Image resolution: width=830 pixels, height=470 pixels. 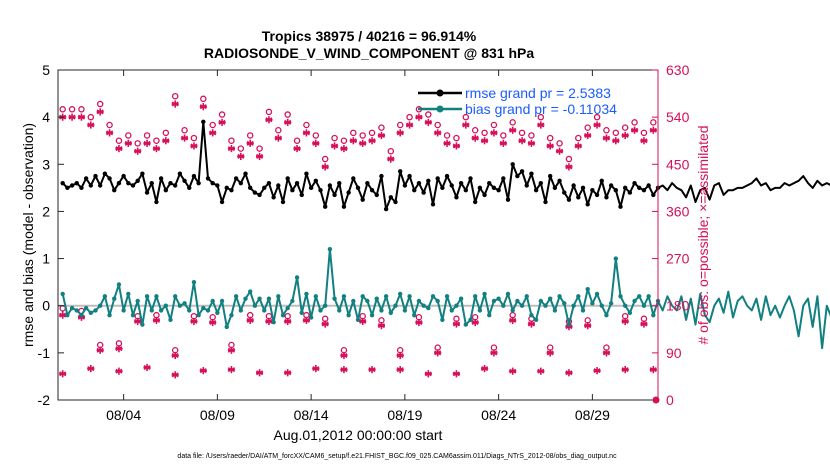 I want to click on left-tick-label: 2, so click(x=46, y=211).